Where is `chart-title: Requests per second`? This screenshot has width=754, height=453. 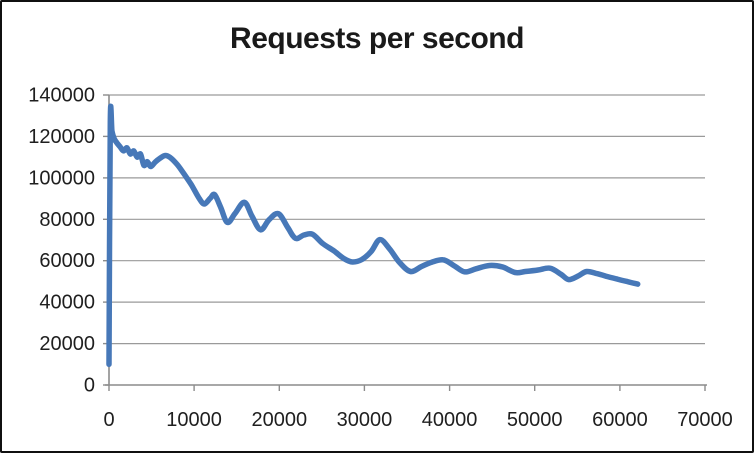
chart-title: Requests per second is located at coordinates (377, 38).